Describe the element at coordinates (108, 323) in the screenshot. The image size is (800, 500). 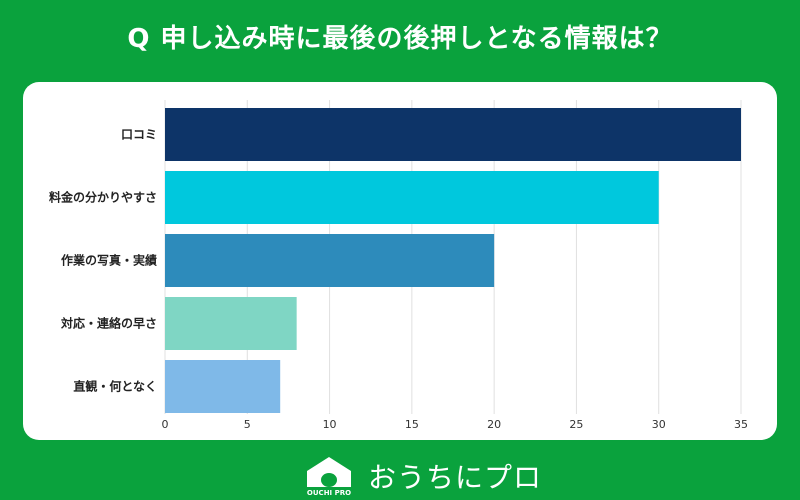
I see `category-label: 対応・連絡の早さ` at that location.